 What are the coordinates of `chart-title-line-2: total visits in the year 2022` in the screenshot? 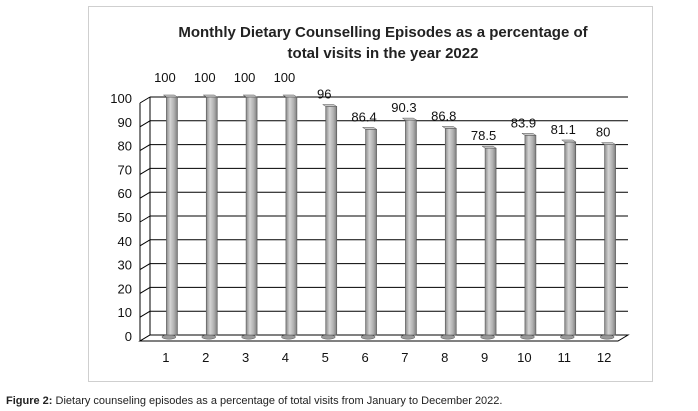 It's located at (383, 53).